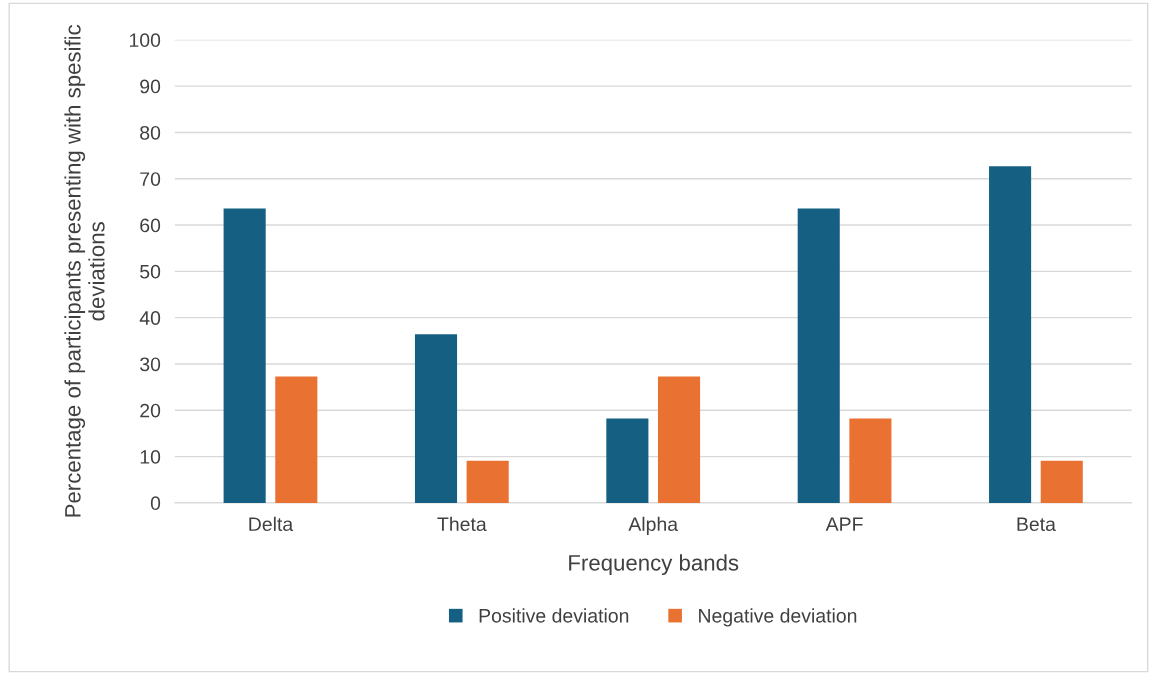 This screenshot has width=1150, height=675. What do you see at coordinates (150, 410) in the screenshot?
I see `y-tick-label: 20` at bounding box center [150, 410].